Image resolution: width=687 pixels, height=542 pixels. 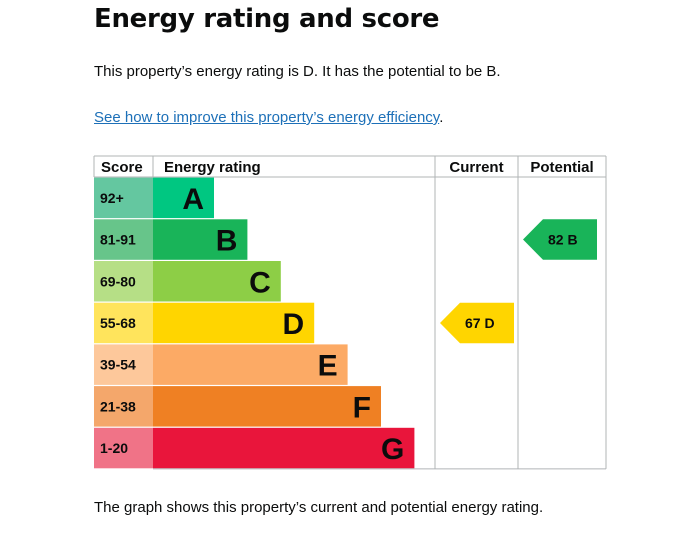 What do you see at coordinates (118, 240) in the screenshot?
I see `score-label-b: 81-91` at bounding box center [118, 240].